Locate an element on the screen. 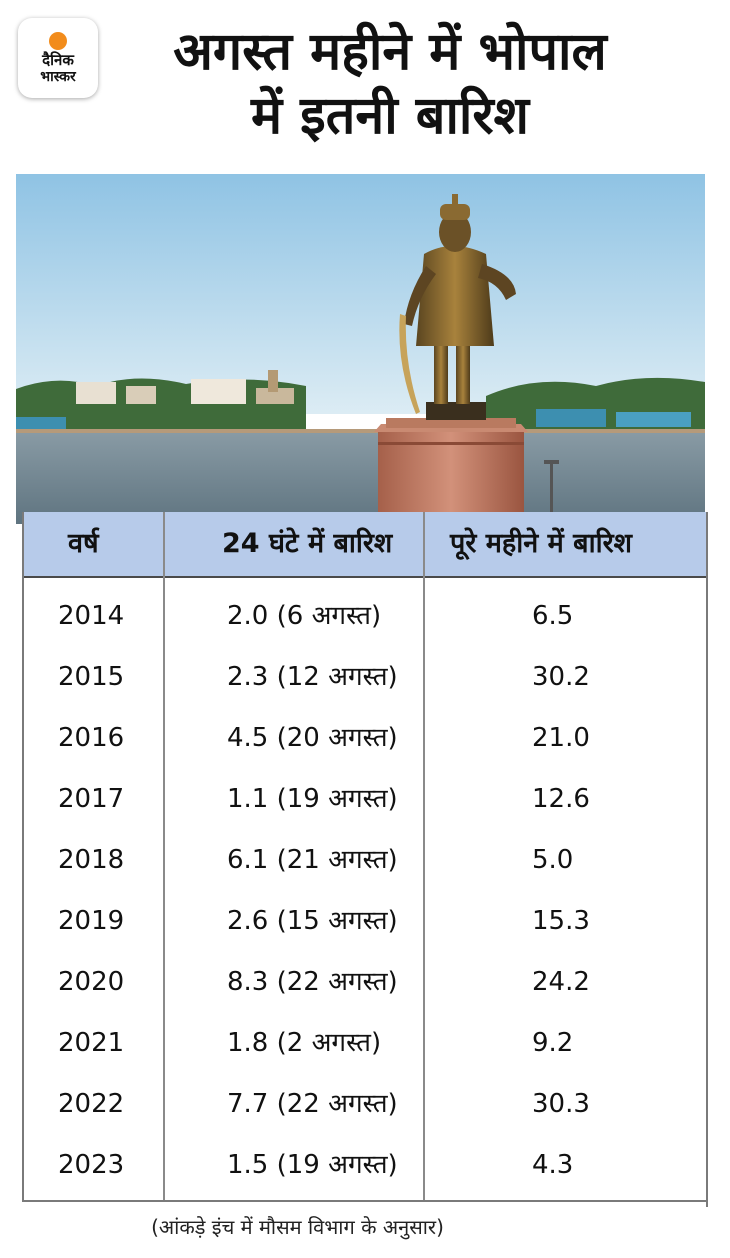 The width and height of the screenshot is (730, 1258). table-row: 2022 7.7 (22 अगस्त) 30.3 is located at coordinates (365, 1104).